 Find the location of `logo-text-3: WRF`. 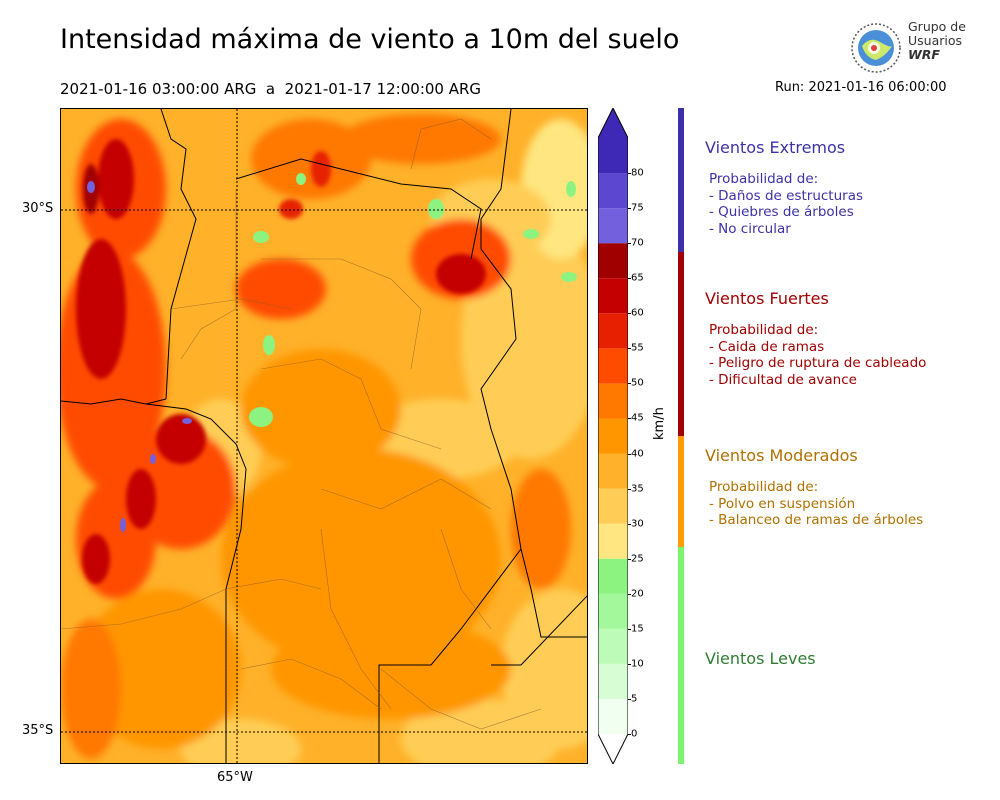

logo-text-3: WRF is located at coordinates (924, 54).